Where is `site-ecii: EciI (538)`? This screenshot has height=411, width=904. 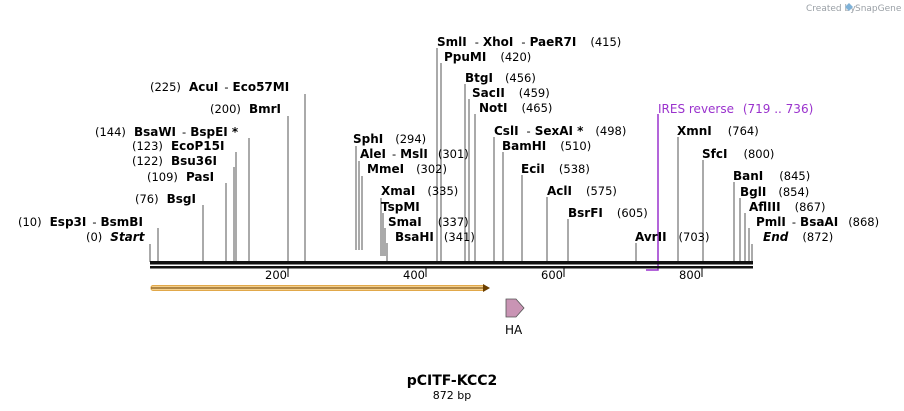 site-ecii: EciI (538) is located at coordinates (555, 169).